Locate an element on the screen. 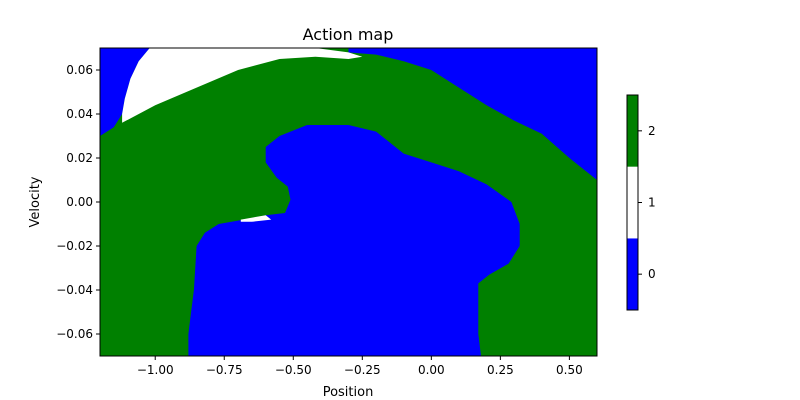  y-axis: −0.06 −0.04 −0.02 0.00 0.02 0.04 0.06 is located at coordinates (78, 202).